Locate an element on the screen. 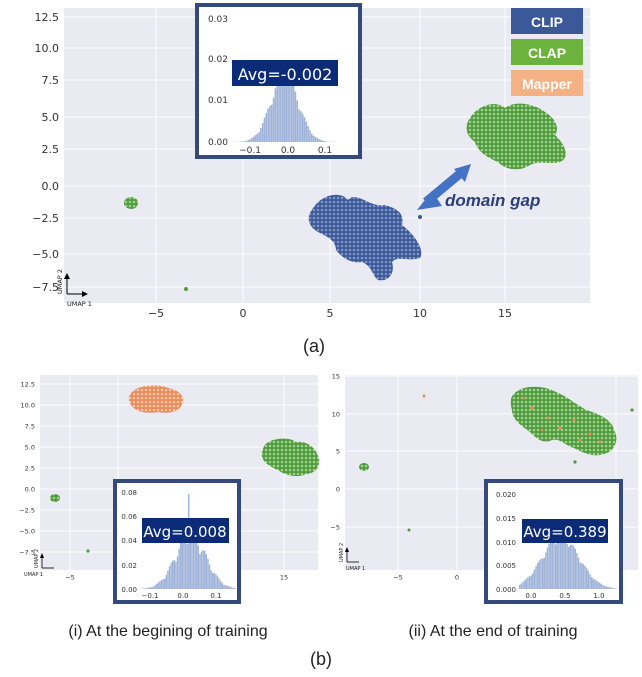 The image size is (642, 677). mapper-points-bii is located at coordinates (512, 419).